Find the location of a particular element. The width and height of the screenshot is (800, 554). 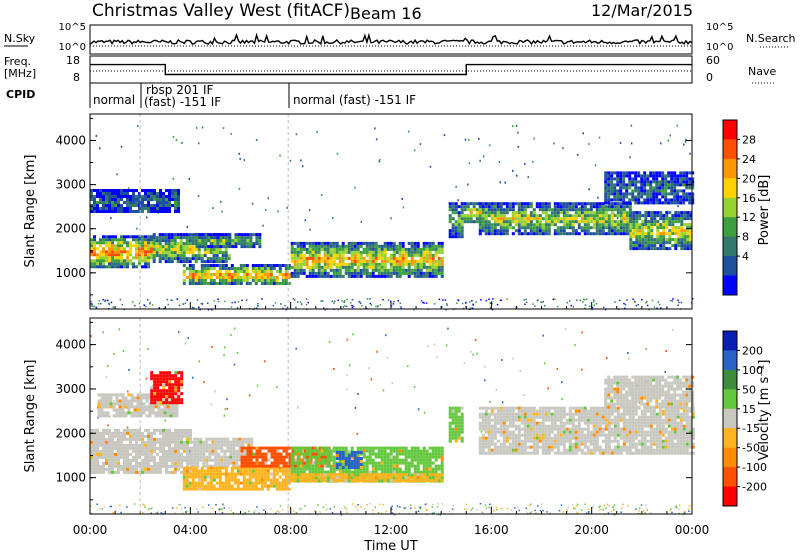

nave-label: Nave is located at coordinates (762, 71).